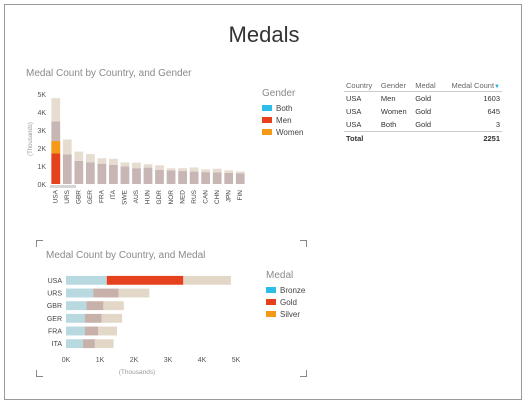 This screenshot has height=406, width=528. What do you see at coordinates (497, 87) in the screenshot?
I see `sort-descending-icon: ▼` at bounding box center [497, 87].